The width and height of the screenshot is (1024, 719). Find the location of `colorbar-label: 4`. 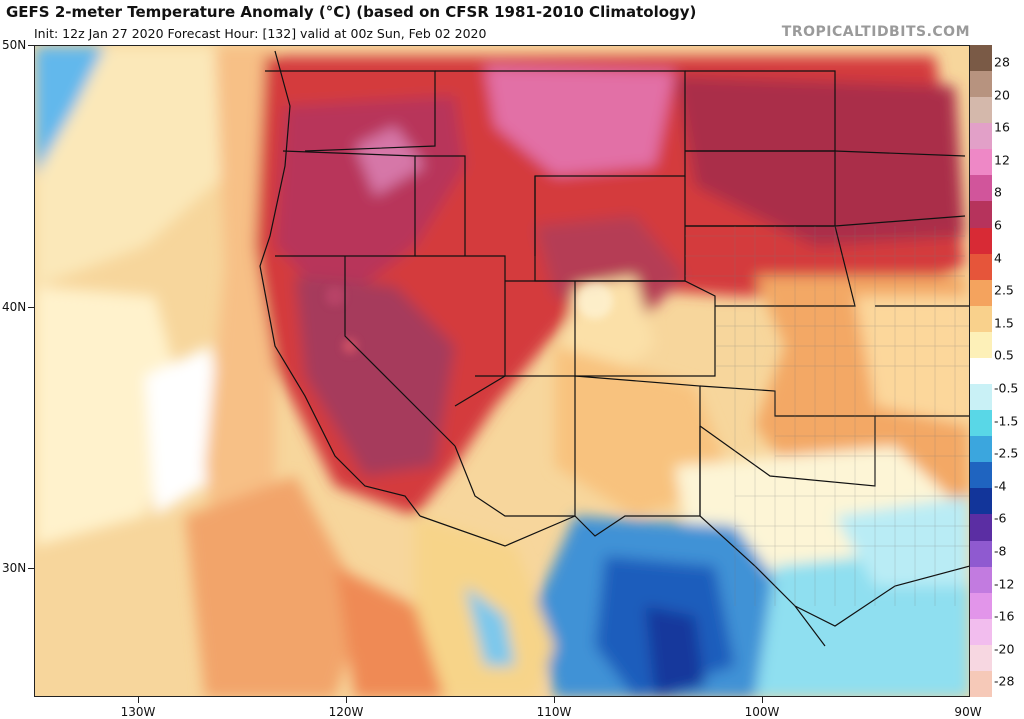

colorbar-label: 4 is located at coordinates (998, 258).